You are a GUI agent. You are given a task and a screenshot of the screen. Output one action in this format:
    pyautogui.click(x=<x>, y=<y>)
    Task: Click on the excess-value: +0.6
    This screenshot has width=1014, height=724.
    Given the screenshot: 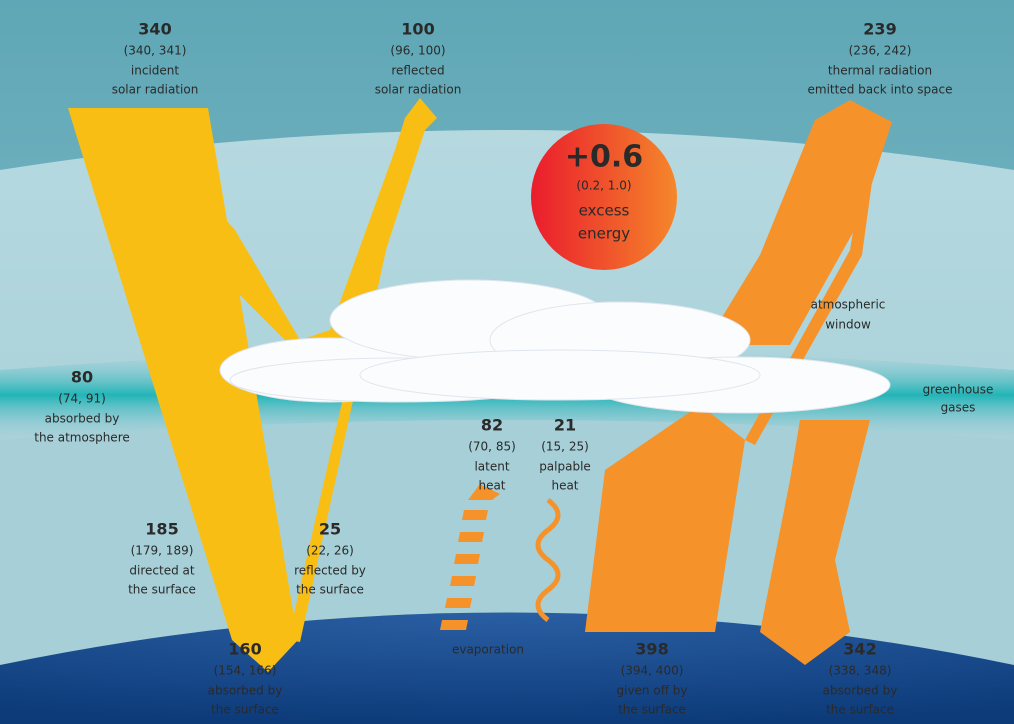 What is the action you would take?
    pyautogui.click(x=604, y=157)
    